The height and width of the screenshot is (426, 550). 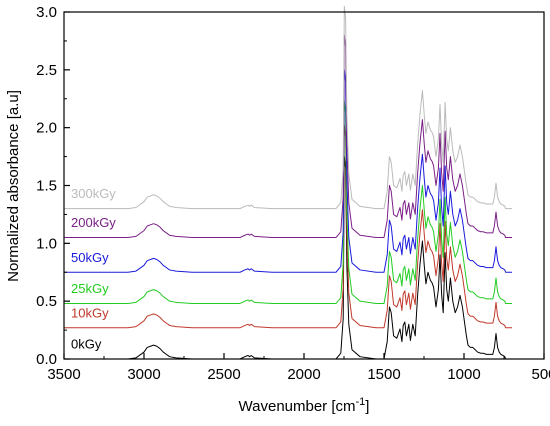 I want to click on y-tick-label: 2.5, so click(x=46, y=70).